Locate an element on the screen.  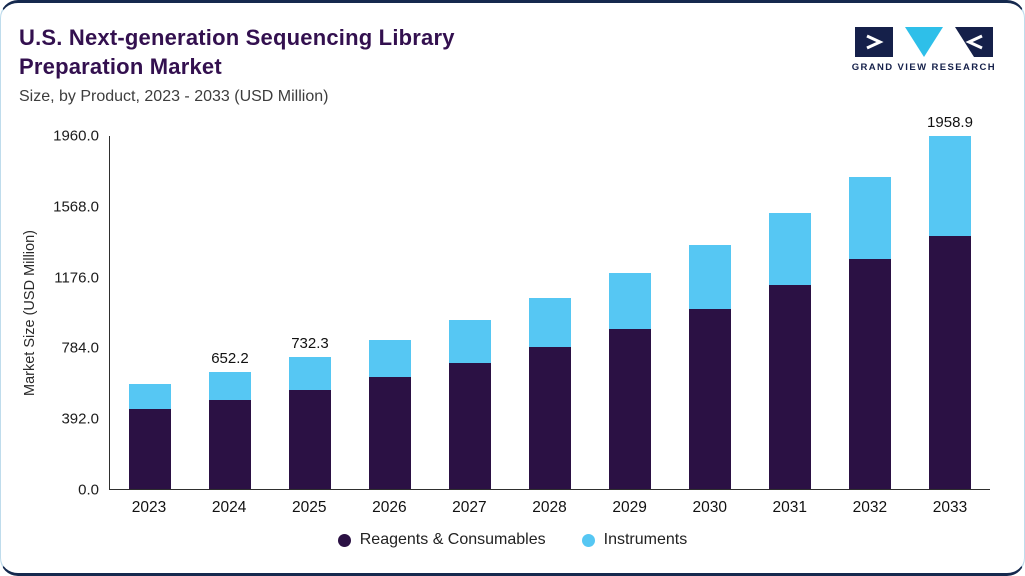
y-tick-label: 784.0 is located at coordinates (80, 348).